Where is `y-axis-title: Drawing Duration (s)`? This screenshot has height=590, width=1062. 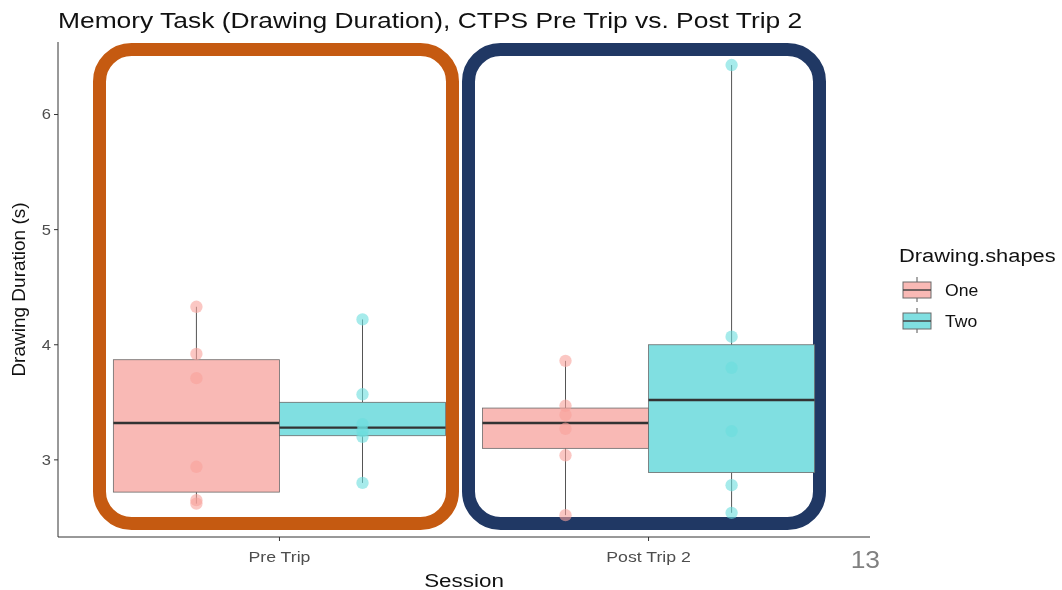
y-axis-title: Drawing Duration (s) is located at coordinates (18, 289).